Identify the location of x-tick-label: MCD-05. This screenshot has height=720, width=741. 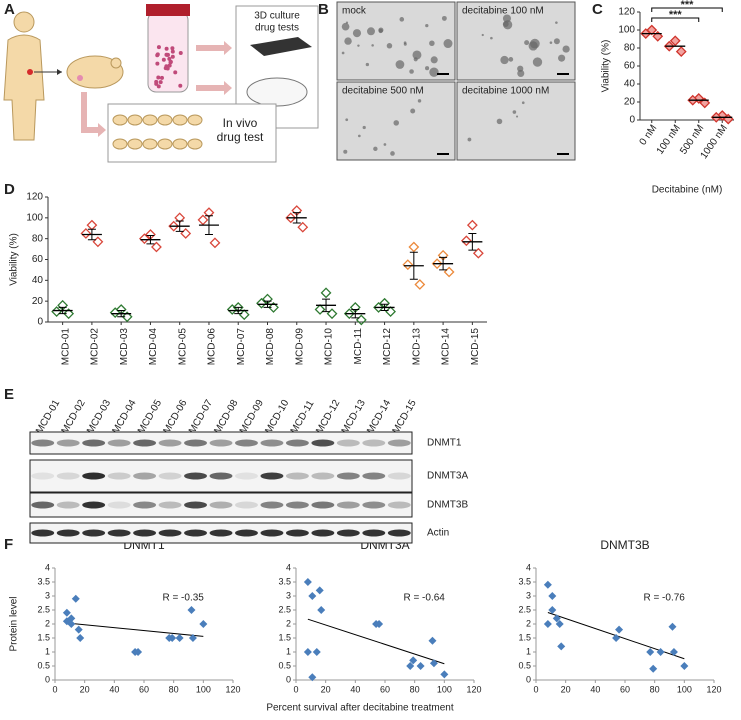
(182, 347).